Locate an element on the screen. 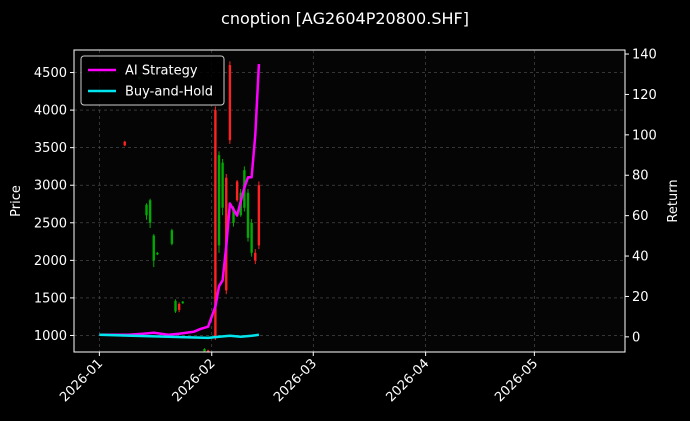 The image size is (690, 421). series-line-buy-and-hold is located at coordinates (179, 336).